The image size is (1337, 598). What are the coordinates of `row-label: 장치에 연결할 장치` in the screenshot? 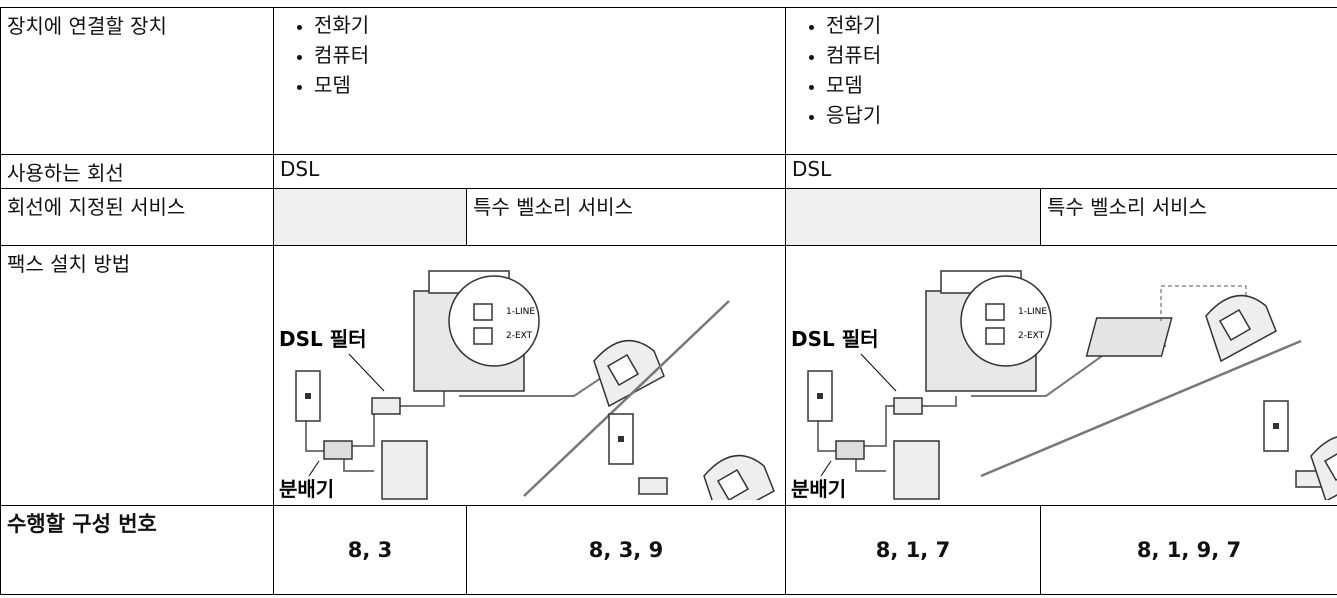 It's located at (137, 81).